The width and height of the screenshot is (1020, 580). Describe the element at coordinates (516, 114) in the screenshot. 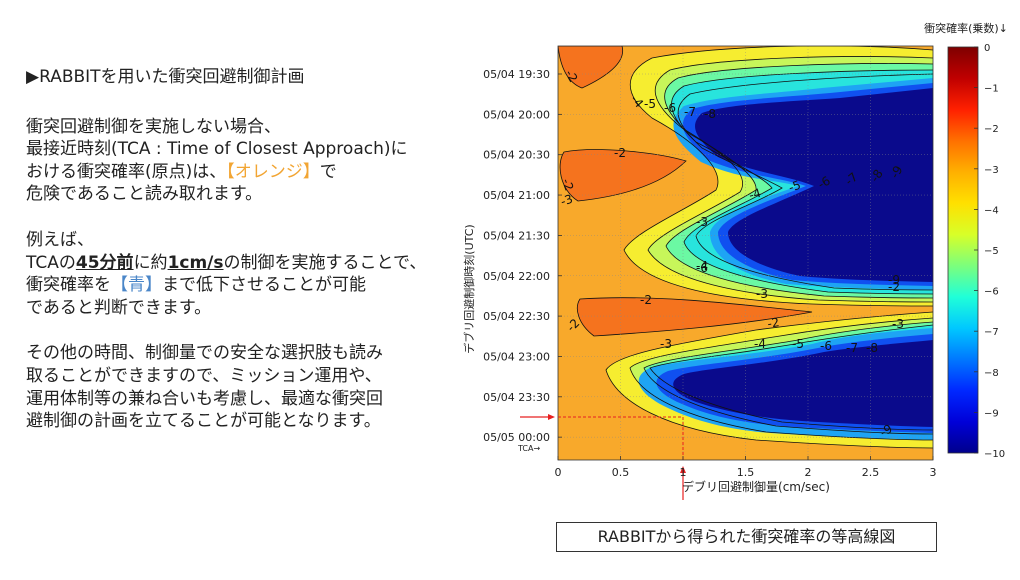

I see `y-tick-label: 05/04 20:00` at that location.